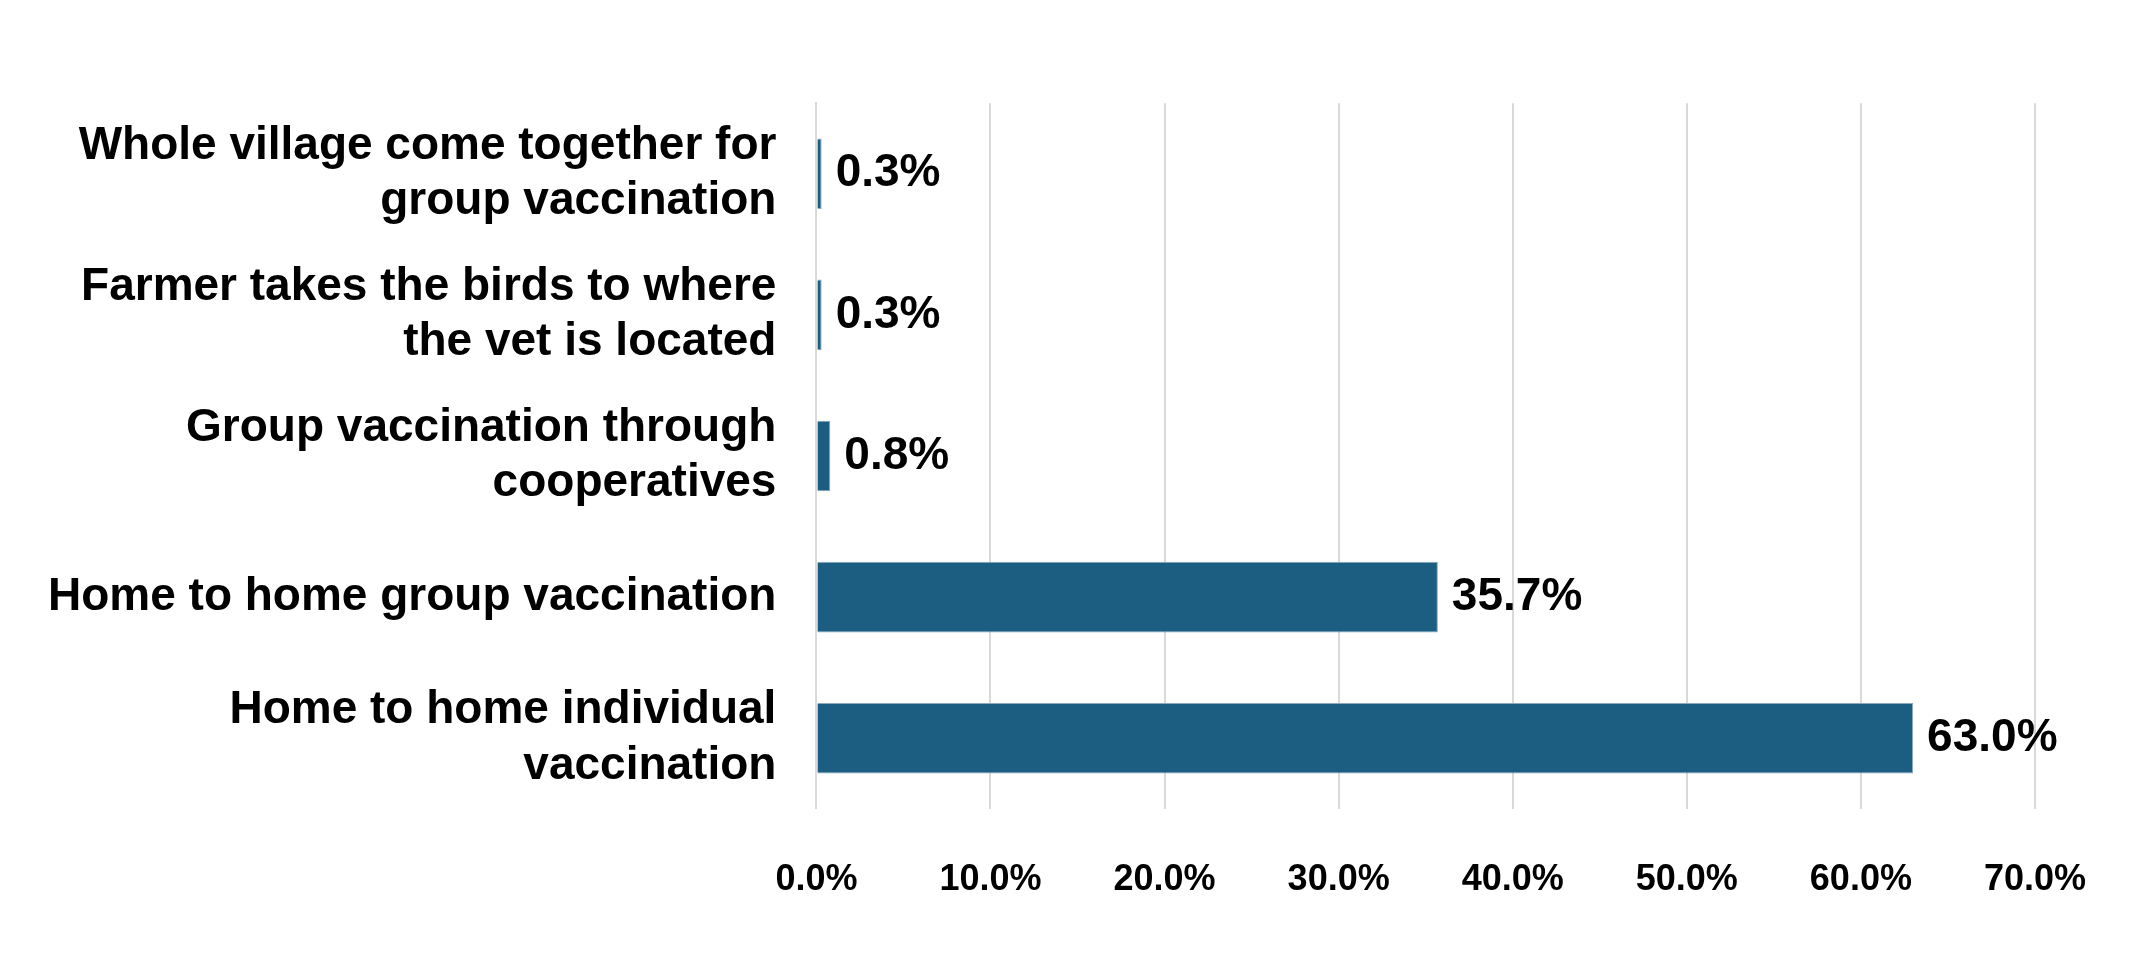 This screenshot has height=970, width=2144. What do you see at coordinates (1512, 878) in the screenshot?
I see `x-tick-label: 40.0%` at bounding box center [1512, 878].